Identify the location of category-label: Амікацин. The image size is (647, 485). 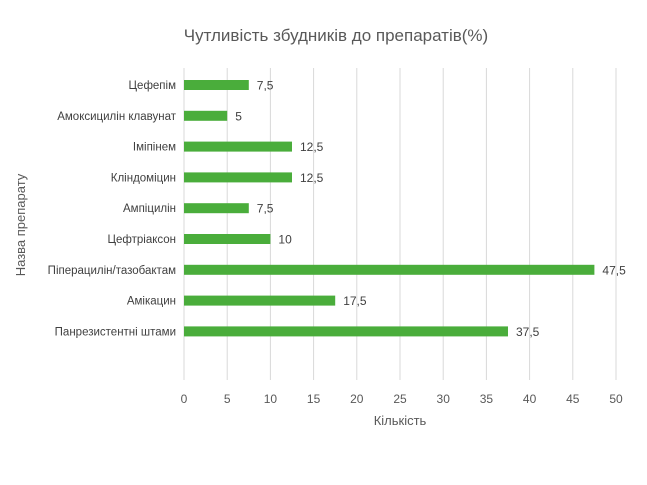
(151, 302).